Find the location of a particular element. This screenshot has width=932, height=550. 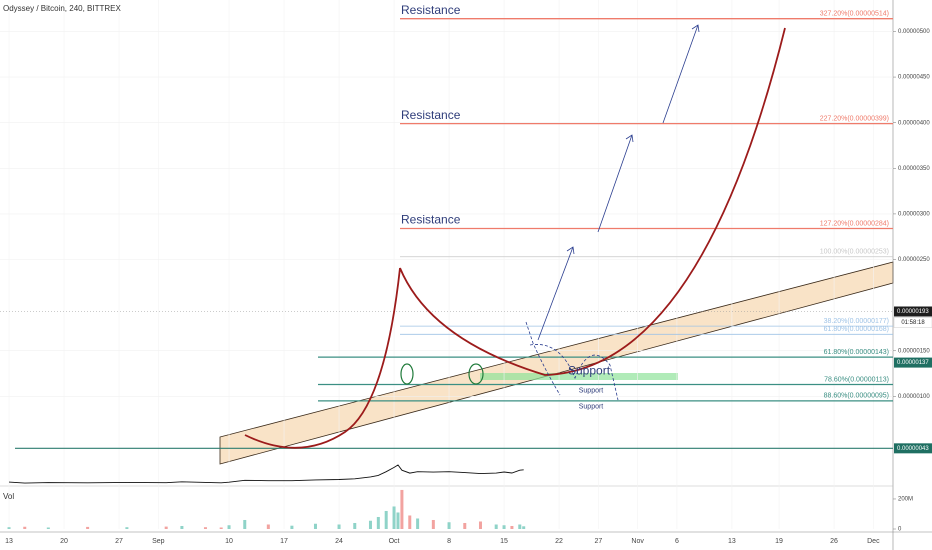

support-zone is located at coordinates (579, 376).